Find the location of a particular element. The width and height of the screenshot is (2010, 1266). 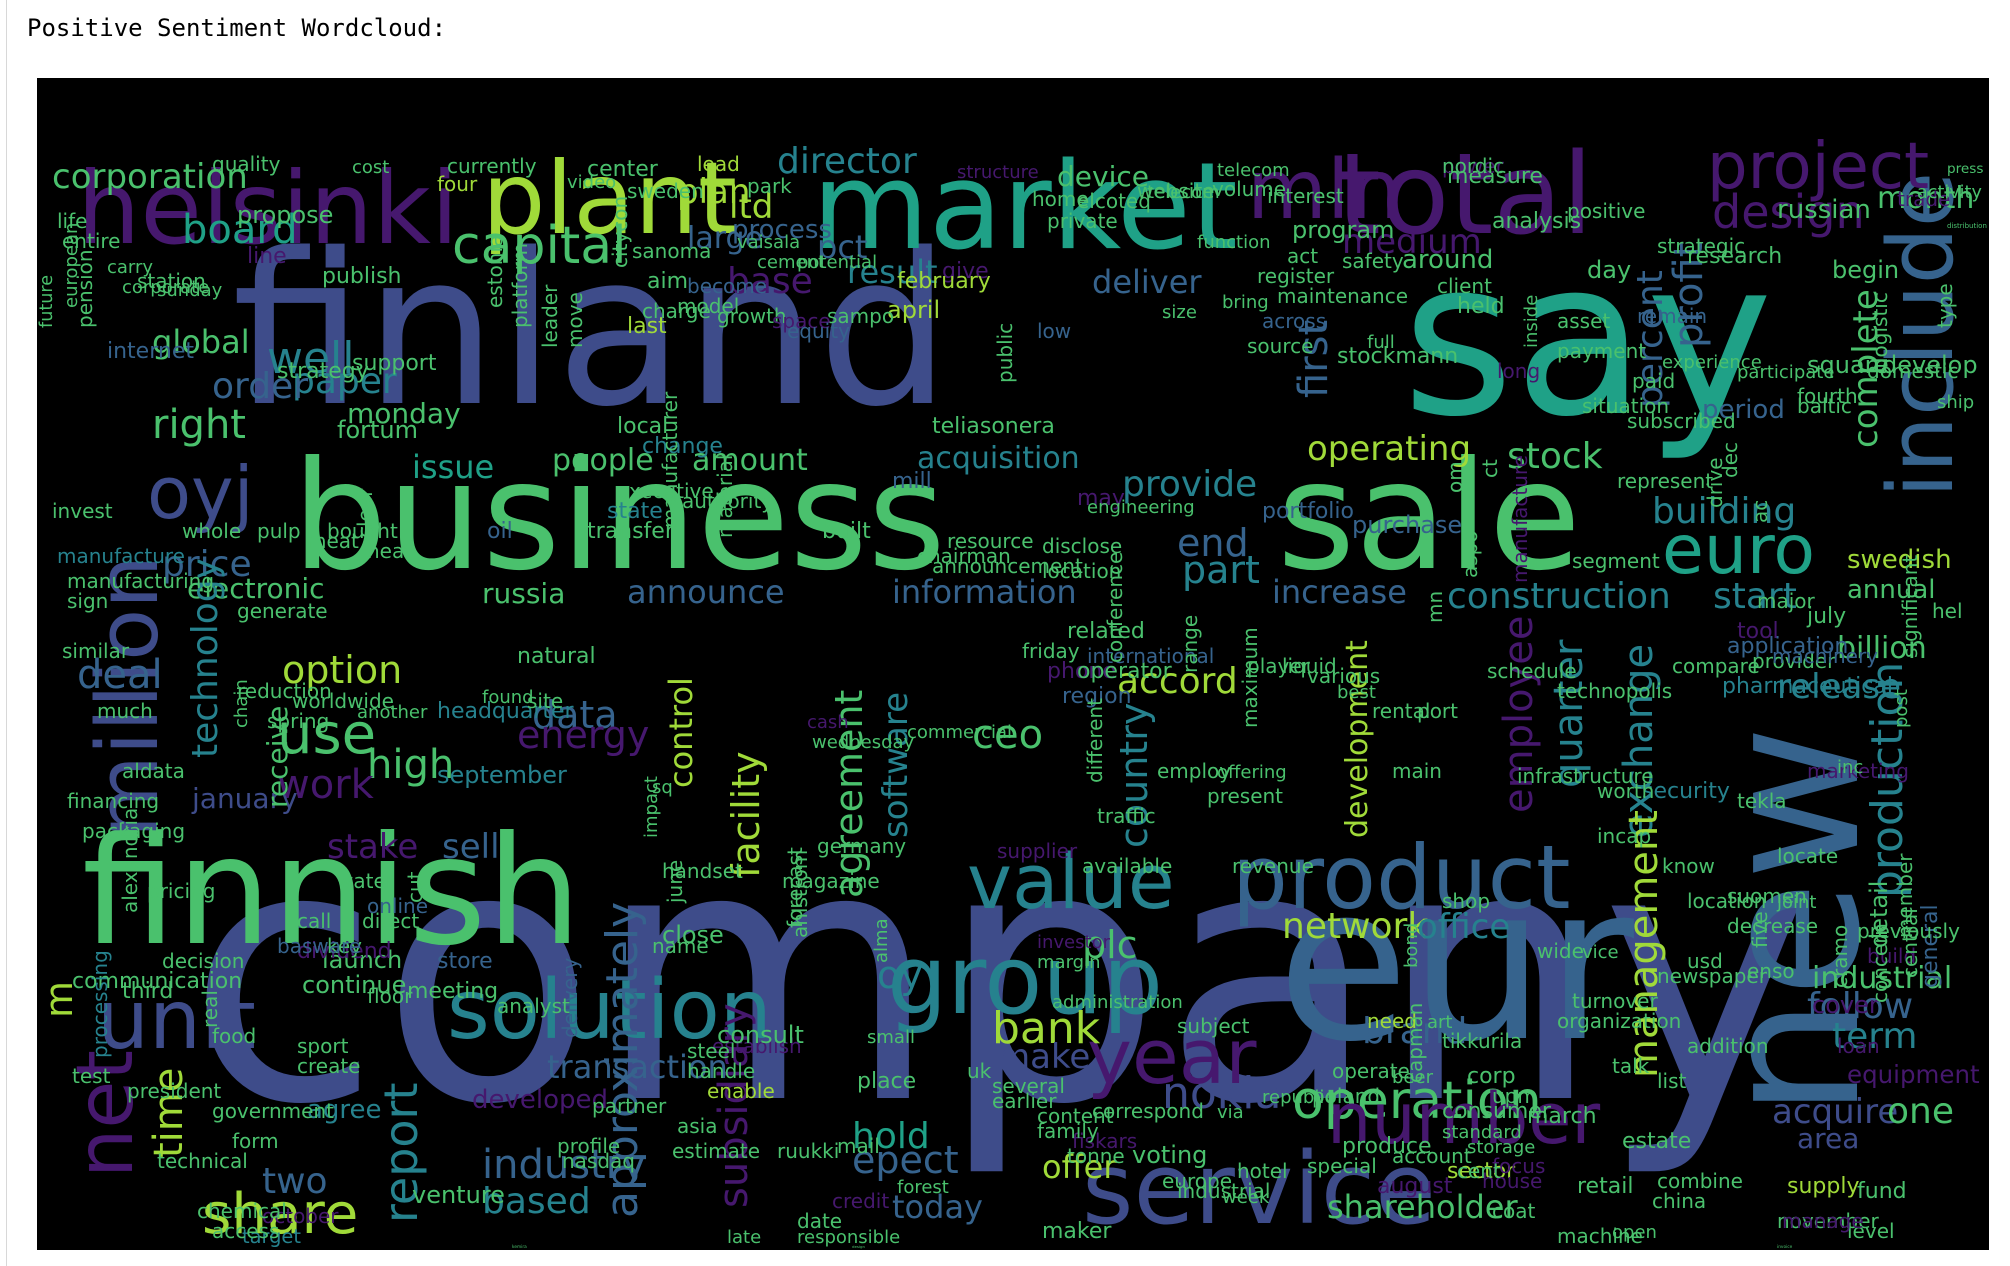

cloud-word: chemical is located at coordinates (242, 1211).